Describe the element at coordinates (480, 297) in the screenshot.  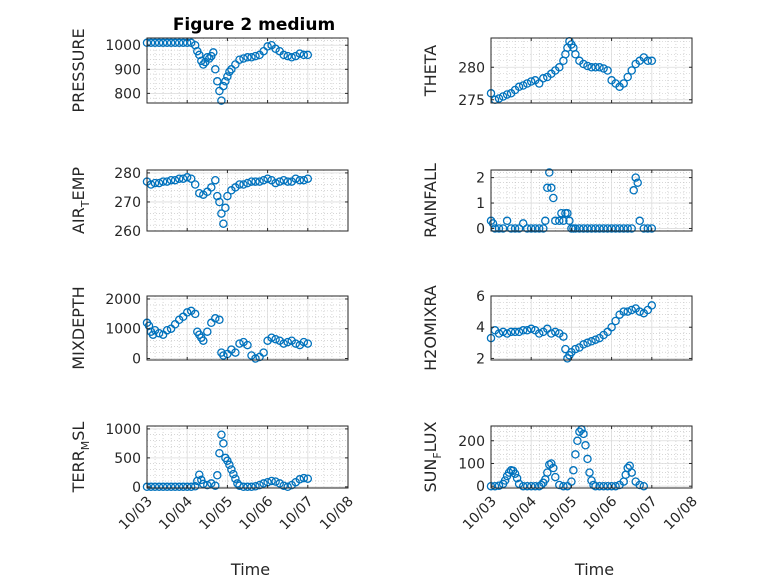
I see `y-tick-label: 6` at that location.